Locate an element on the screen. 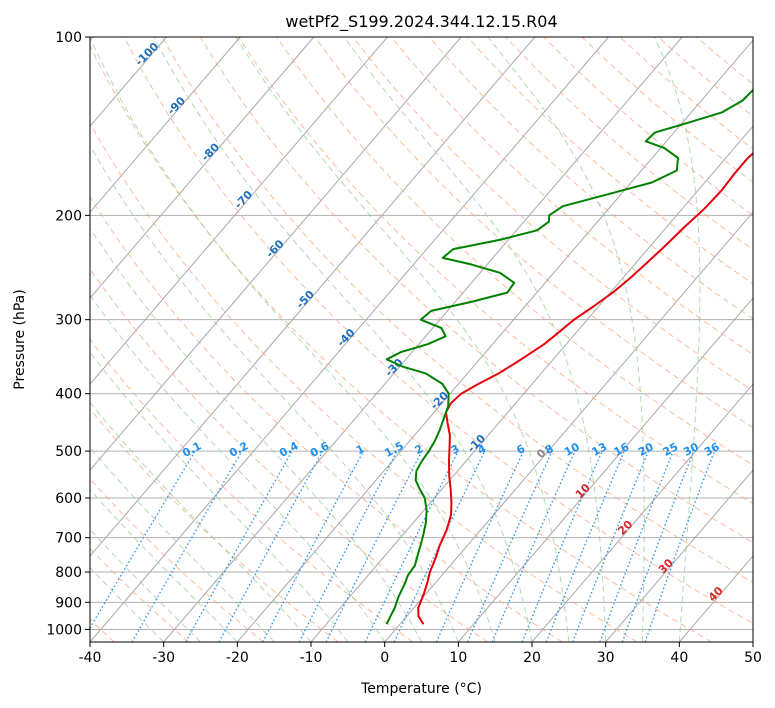 The height and width of the screenshot is (708, 775). y-tick-label: 700 is located at coordinates (68, 539).